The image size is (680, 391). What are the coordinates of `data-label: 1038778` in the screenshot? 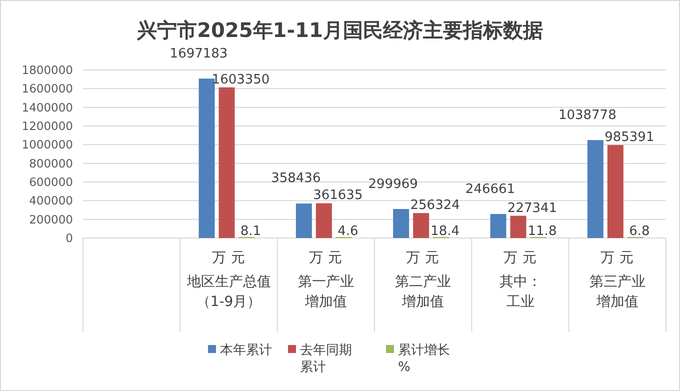 It's located at (587, 116).